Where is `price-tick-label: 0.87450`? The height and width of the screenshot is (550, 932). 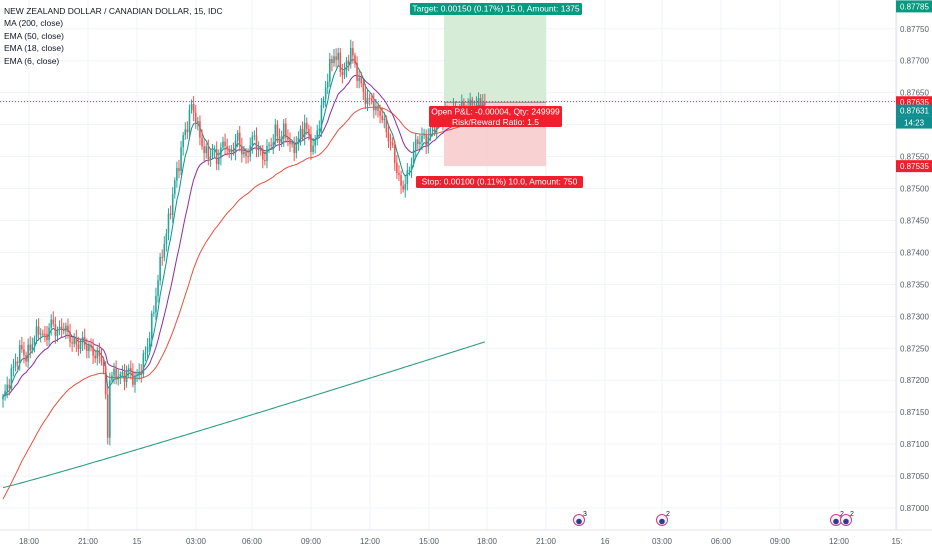
price-tick-label: 0.87450 is located at coordinates (914, 220).